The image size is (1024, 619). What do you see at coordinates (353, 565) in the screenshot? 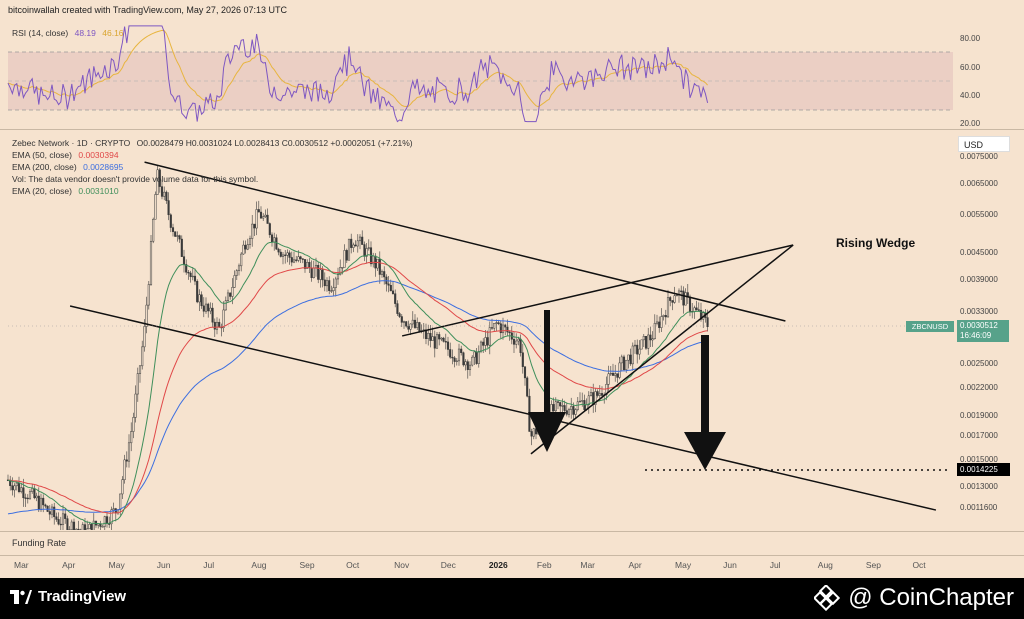
I see `time-tick: Oct` at bounding box center [353, 565].